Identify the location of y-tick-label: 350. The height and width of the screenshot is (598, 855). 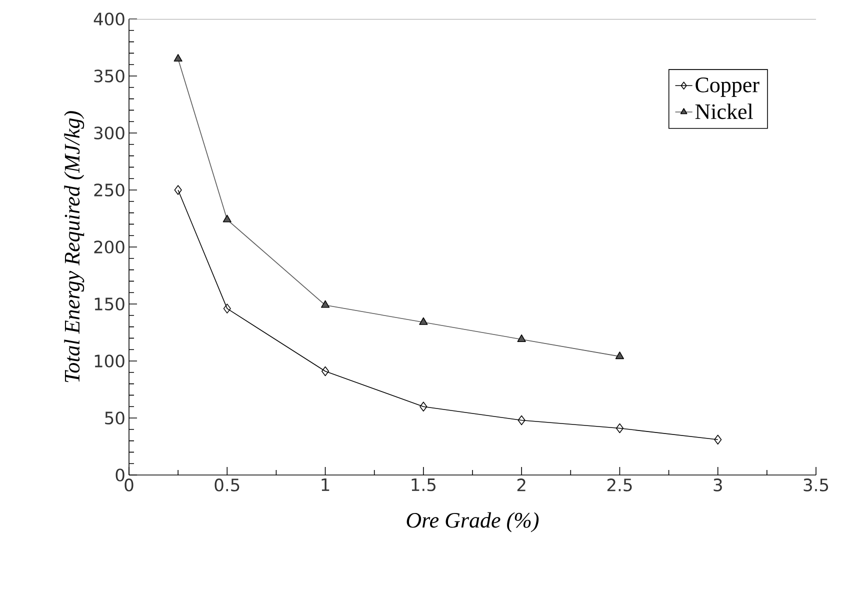
(109, 76).